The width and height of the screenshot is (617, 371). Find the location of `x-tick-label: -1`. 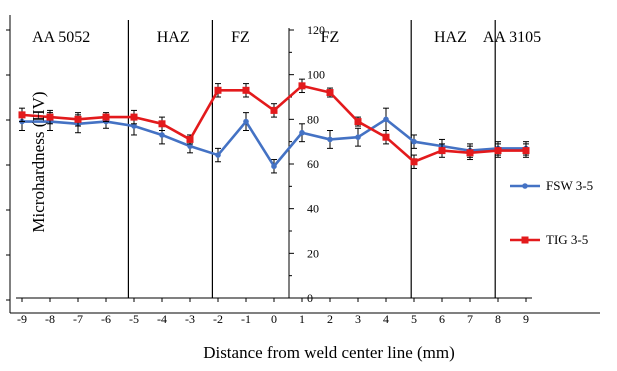

x-tick-label: -1 is located at coordinates (246, 319).